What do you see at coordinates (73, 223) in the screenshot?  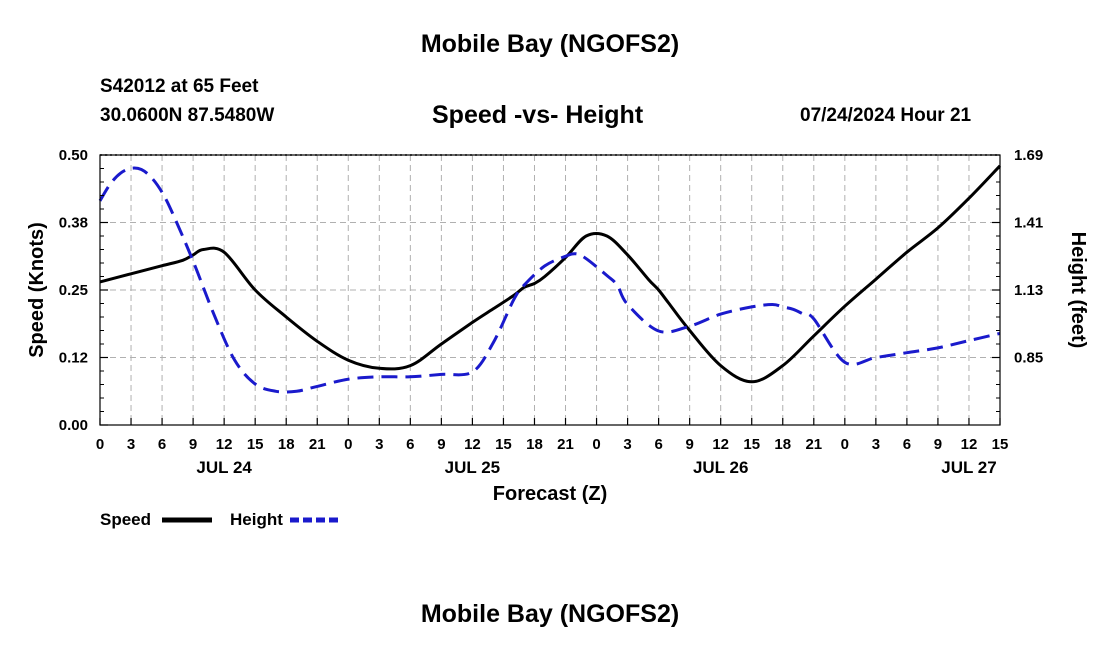 I see `y-tick-label: 0.38` at bounding box center [73, 223].